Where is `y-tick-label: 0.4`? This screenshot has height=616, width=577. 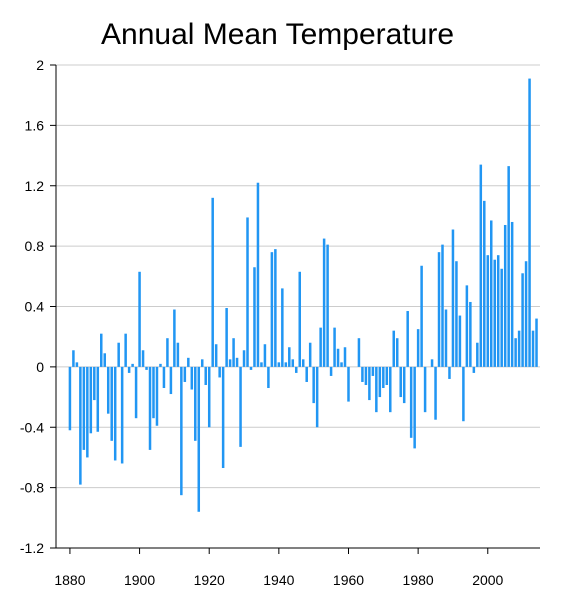
y-tick-label: 0.4 is located at coordinates (35, 307).